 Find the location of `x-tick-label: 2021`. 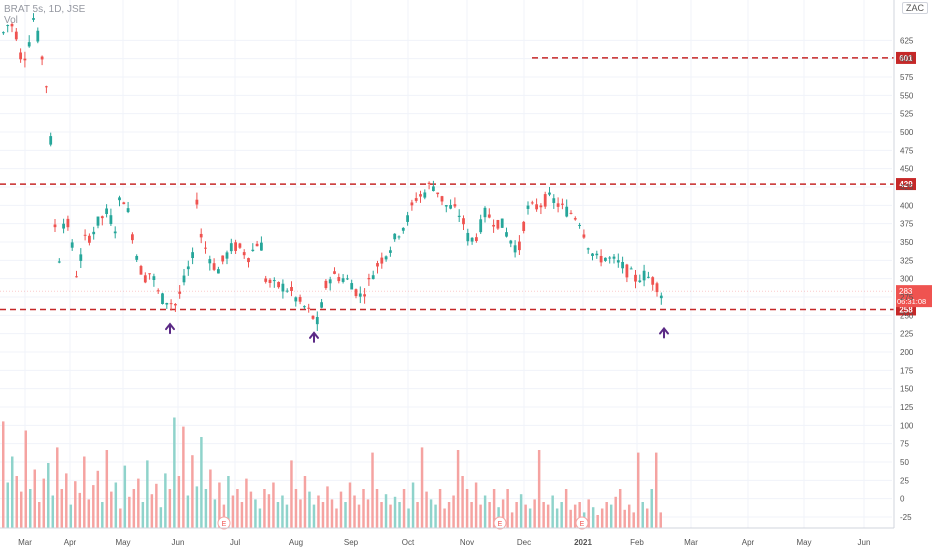

x-tick-label: 2021 is located at coordinates (583, 542).